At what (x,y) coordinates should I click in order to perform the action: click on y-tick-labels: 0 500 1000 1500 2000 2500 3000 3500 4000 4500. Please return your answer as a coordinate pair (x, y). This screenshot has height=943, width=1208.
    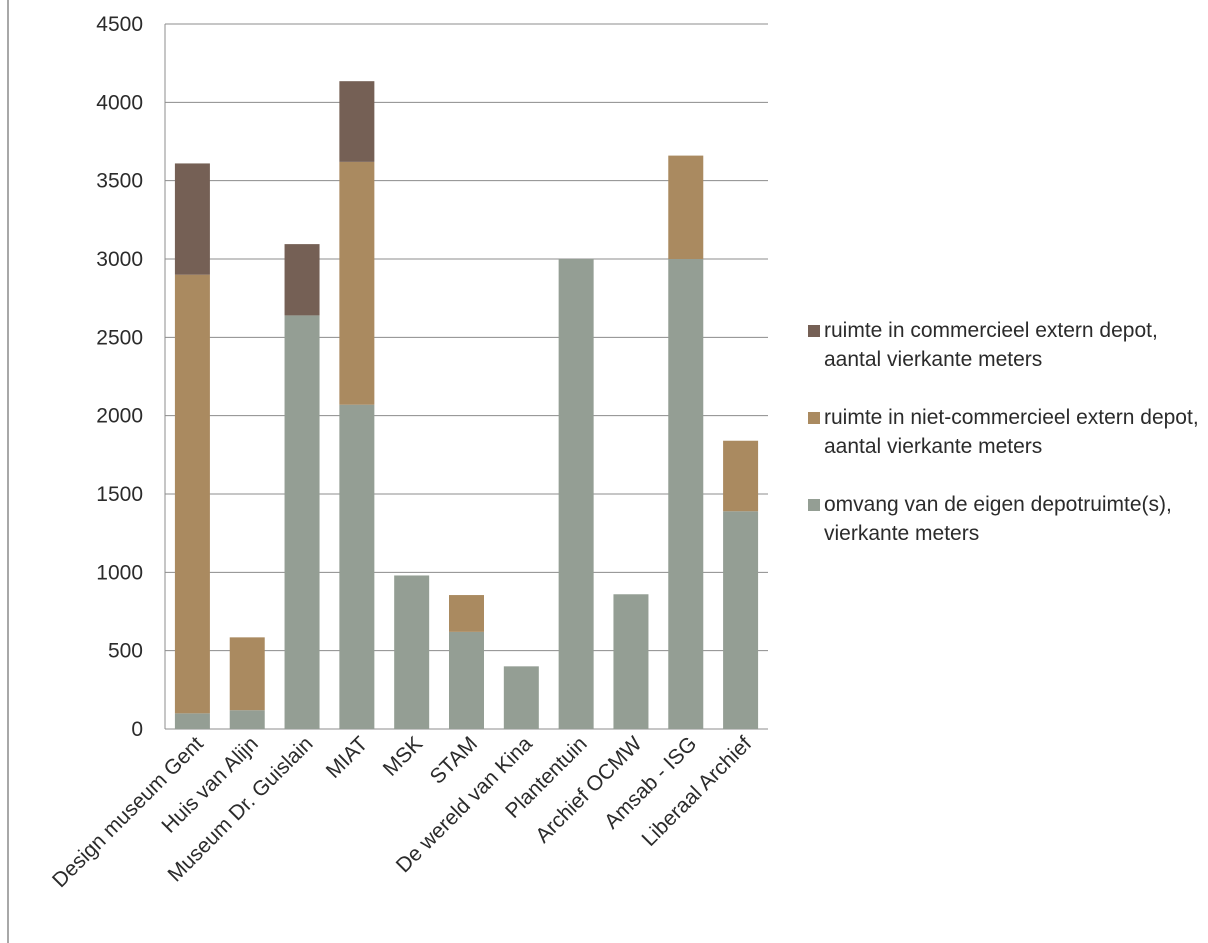
    Looking at the image, I should click on (119, 377).